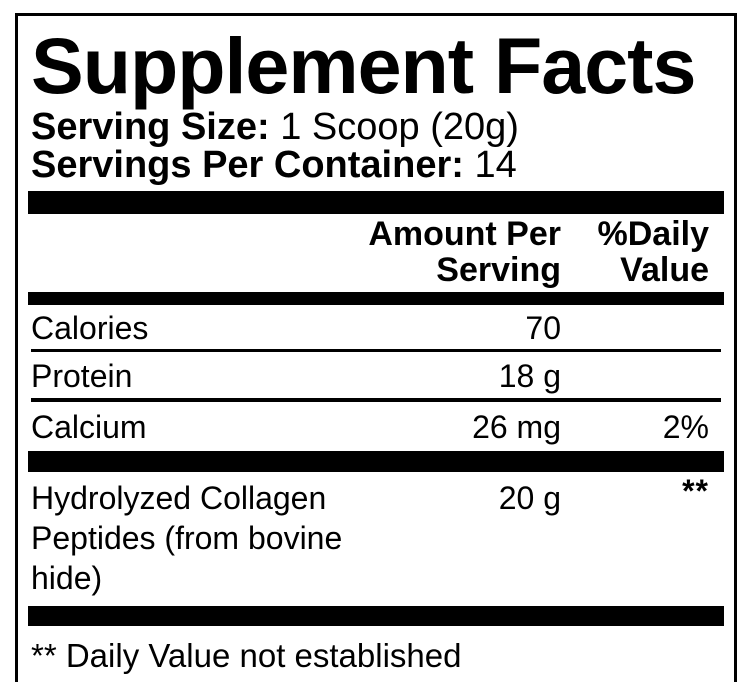 Image resolution: width=751 pixels, height=682 pixels. I want to click on servings-per-container-line: Servings Per Container: 14, so click(376, 165).